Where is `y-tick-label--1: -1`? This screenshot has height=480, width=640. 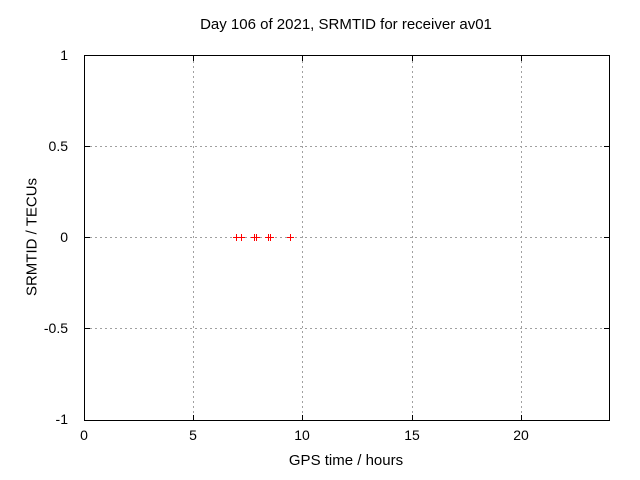
y-tick-label--1: -1 is located at coordinates (61, 419).